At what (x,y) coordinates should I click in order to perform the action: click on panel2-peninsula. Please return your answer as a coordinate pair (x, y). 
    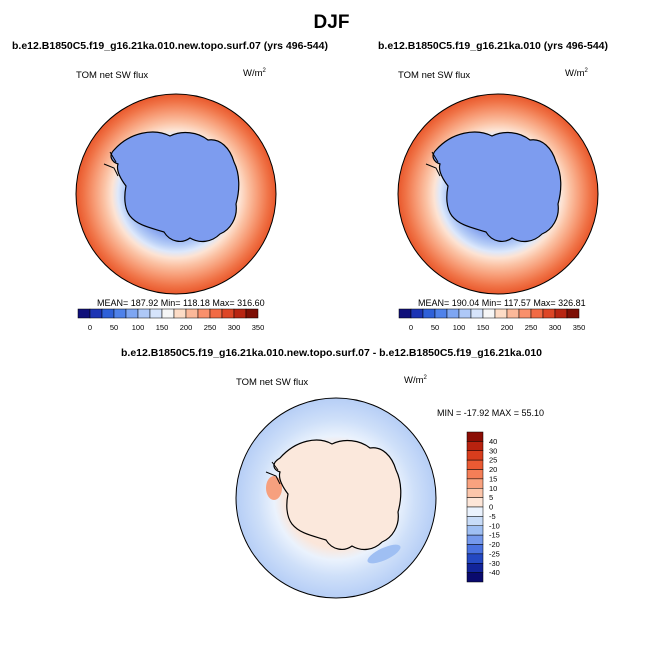
    Looking at the image, I should click on (433, 164).